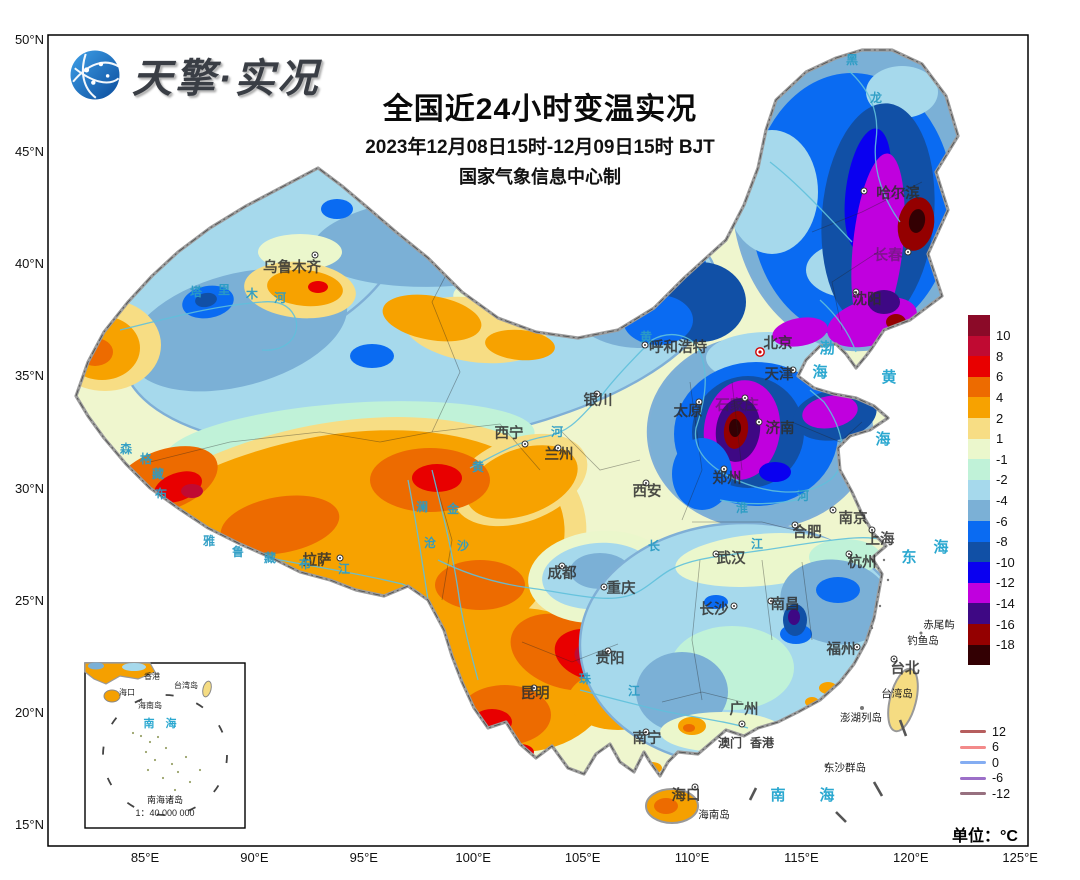 This screenshot has height=880, width=1080. I want to click on city-label: 哈尔滨, so click(898, 193).